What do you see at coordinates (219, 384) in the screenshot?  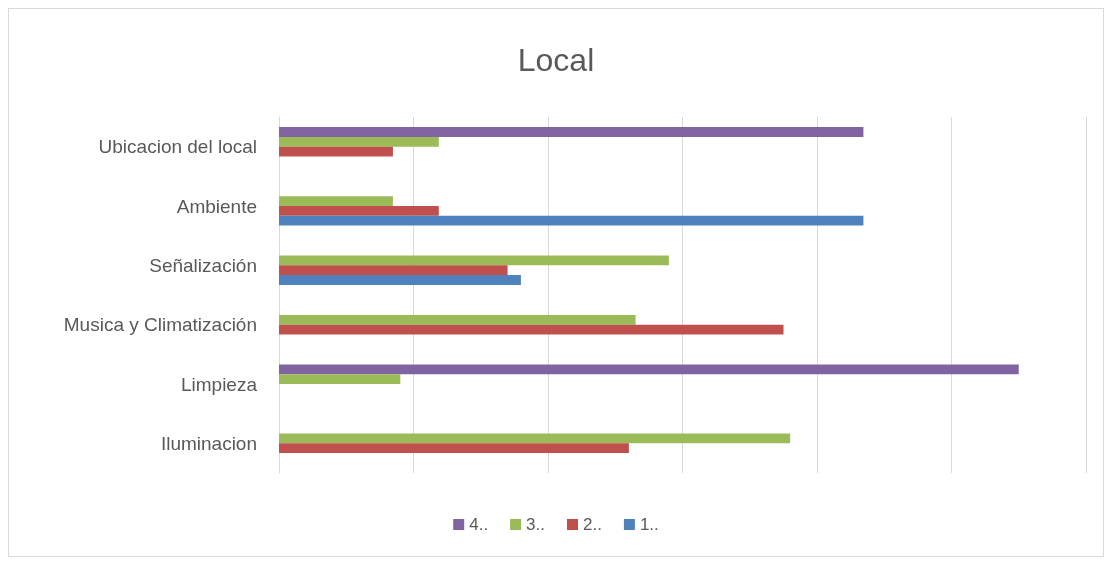 I see `y-tick-label: Limpieza` at bounding box center [219, 384].